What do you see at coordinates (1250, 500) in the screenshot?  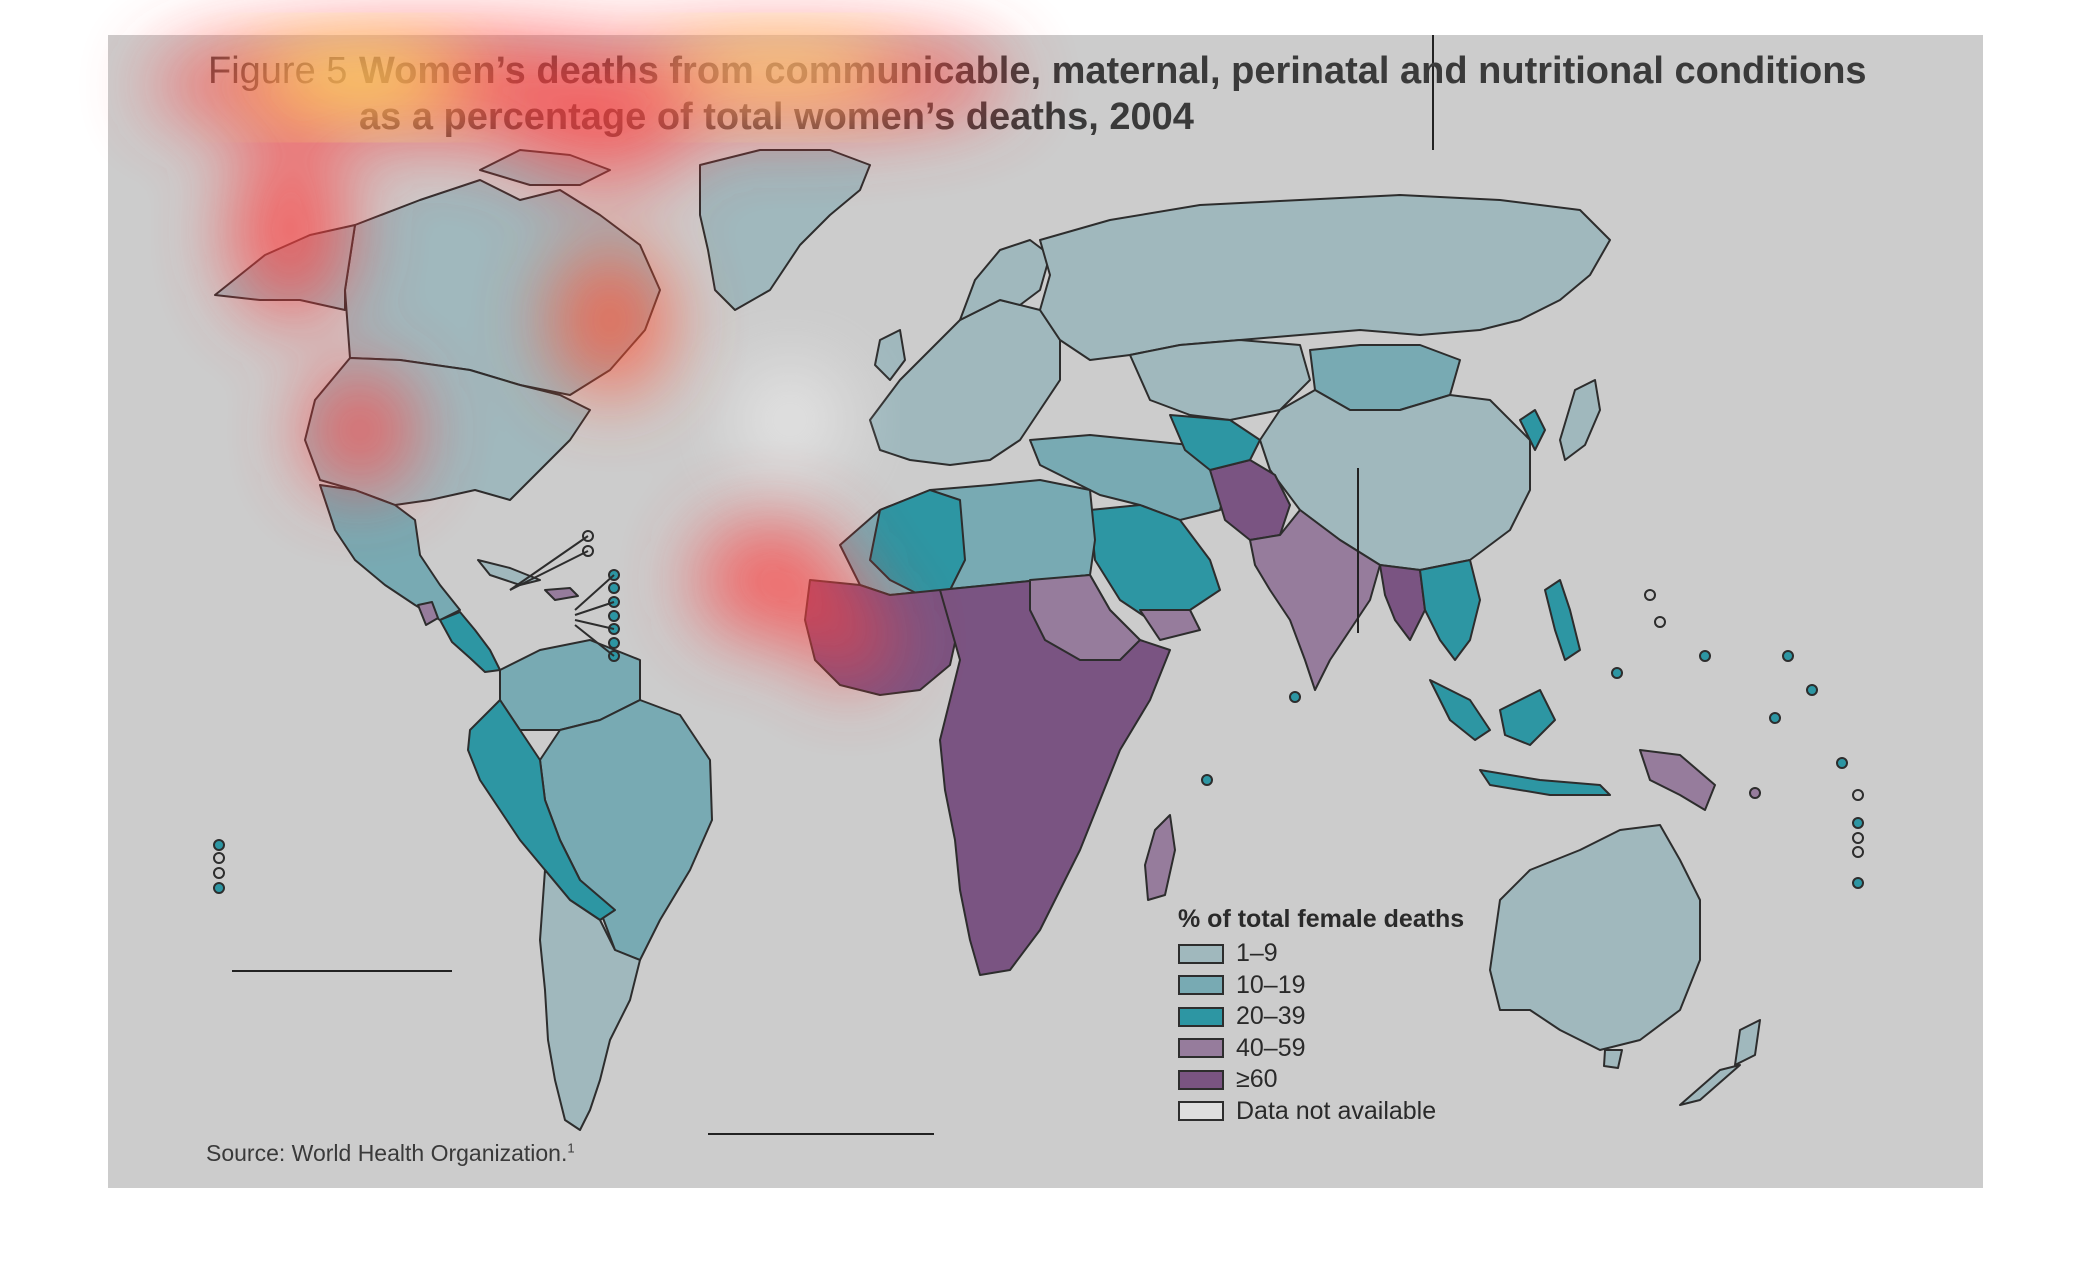 I see `region-afghanistan-pakistan` at bounding box center [1250, 500].